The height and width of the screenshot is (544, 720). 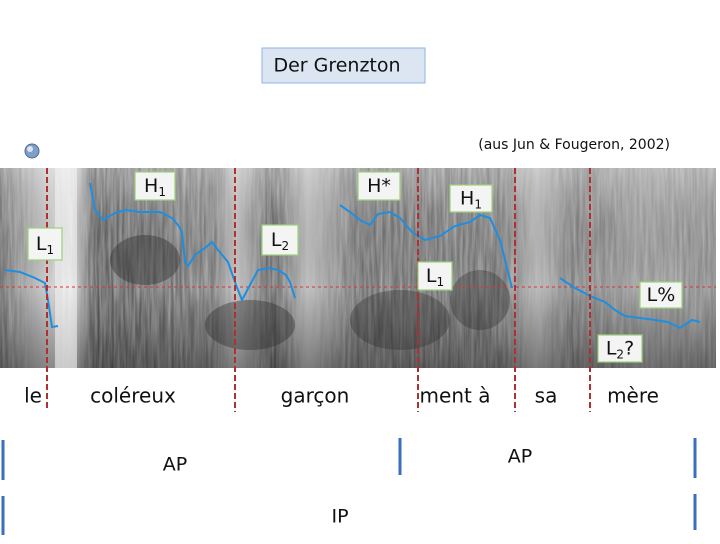 What do you see at coordinates (133, 396) in the screenshot?
I see `word: coléreux` at bounding box center [133, 396].